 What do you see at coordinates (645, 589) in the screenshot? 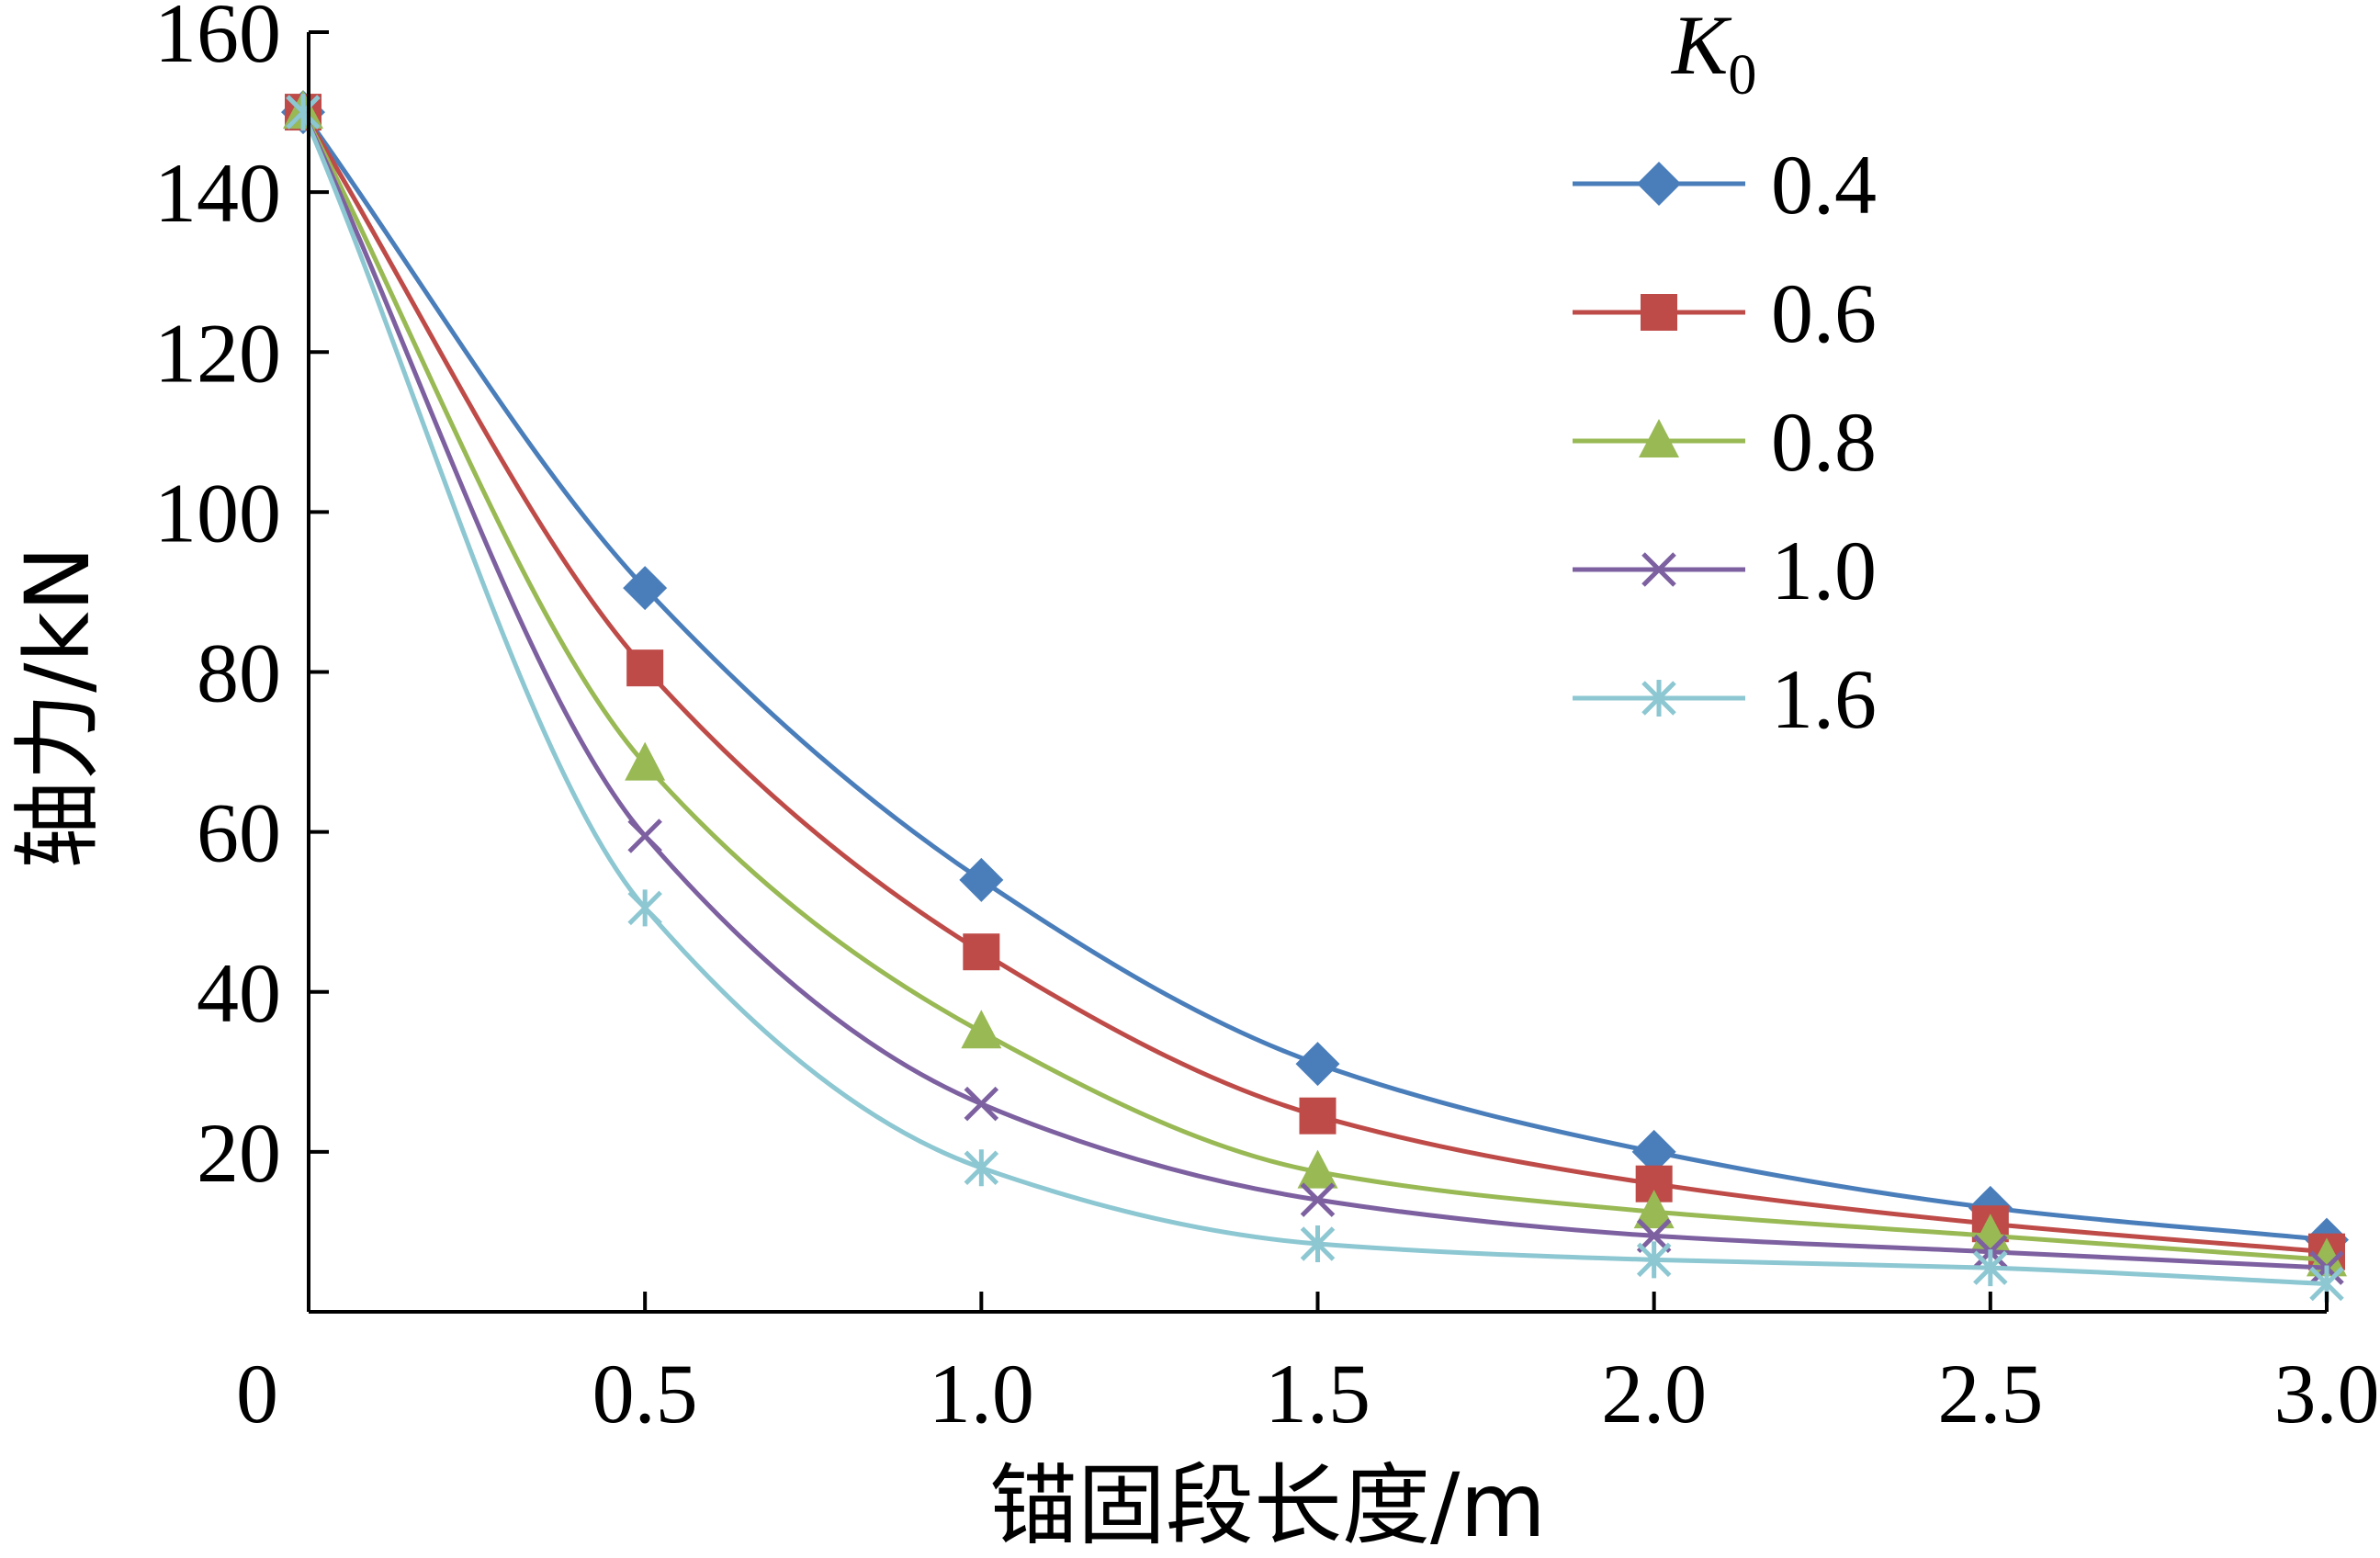
I see `data-point-0.4-1` at bounding box center [645, 589].